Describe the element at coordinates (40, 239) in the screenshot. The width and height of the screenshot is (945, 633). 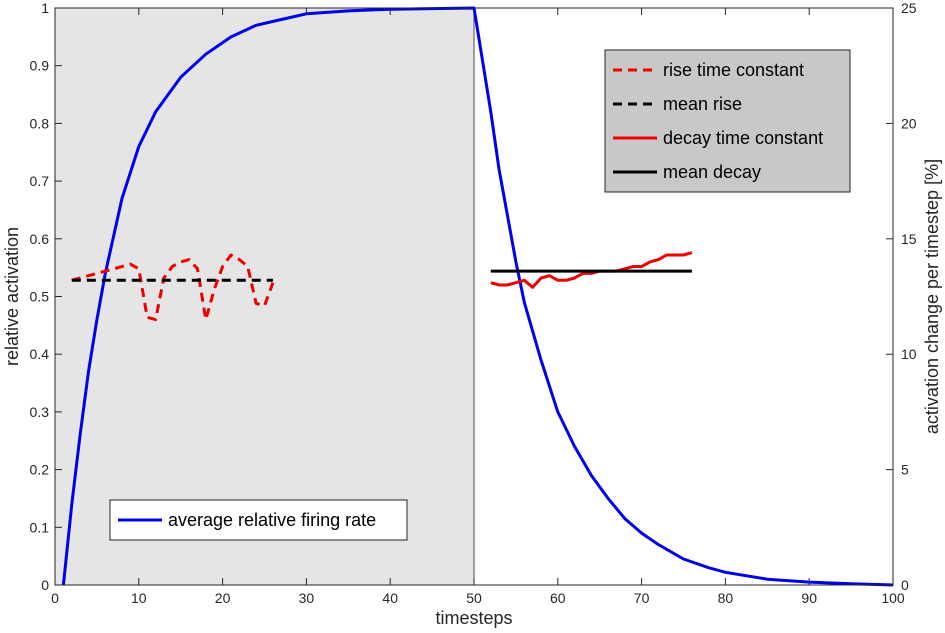
I see `y-left-tick-label: 0.6` at that location.